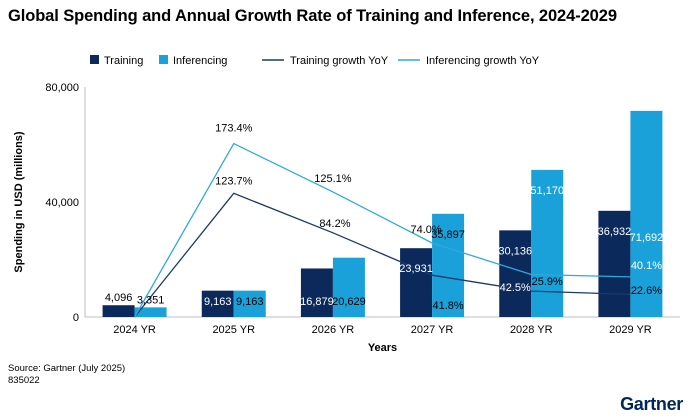 The height and width of the screenshot is (419, 697). I want to click on document-id: 835022, so click(24, 380).